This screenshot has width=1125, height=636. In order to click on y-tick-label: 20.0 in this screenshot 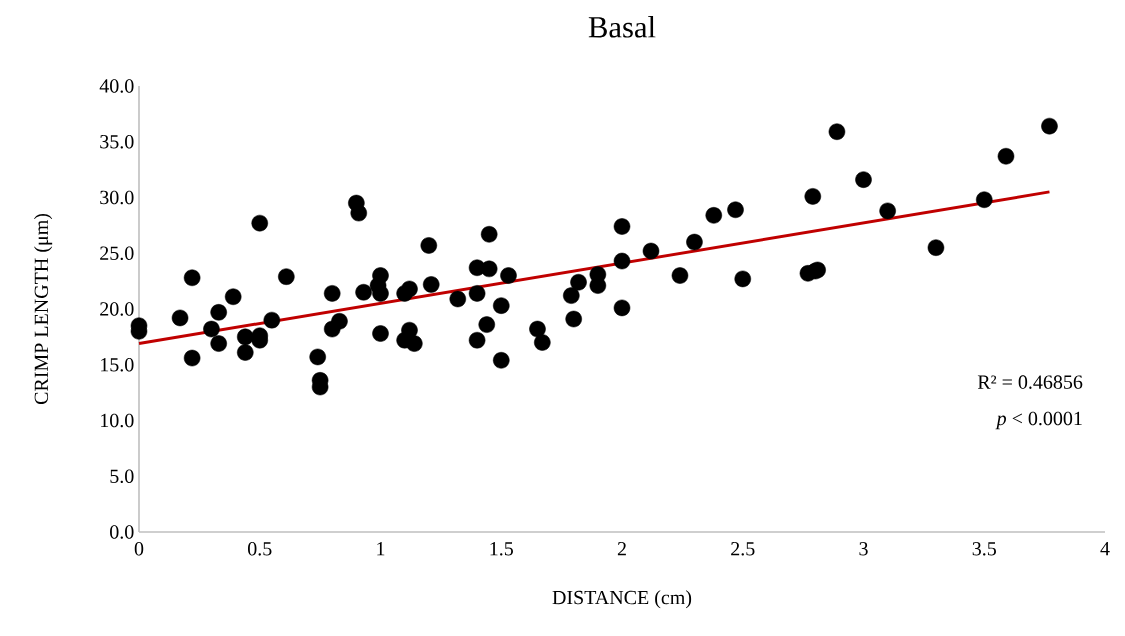, I will do `click(117, 309)`.